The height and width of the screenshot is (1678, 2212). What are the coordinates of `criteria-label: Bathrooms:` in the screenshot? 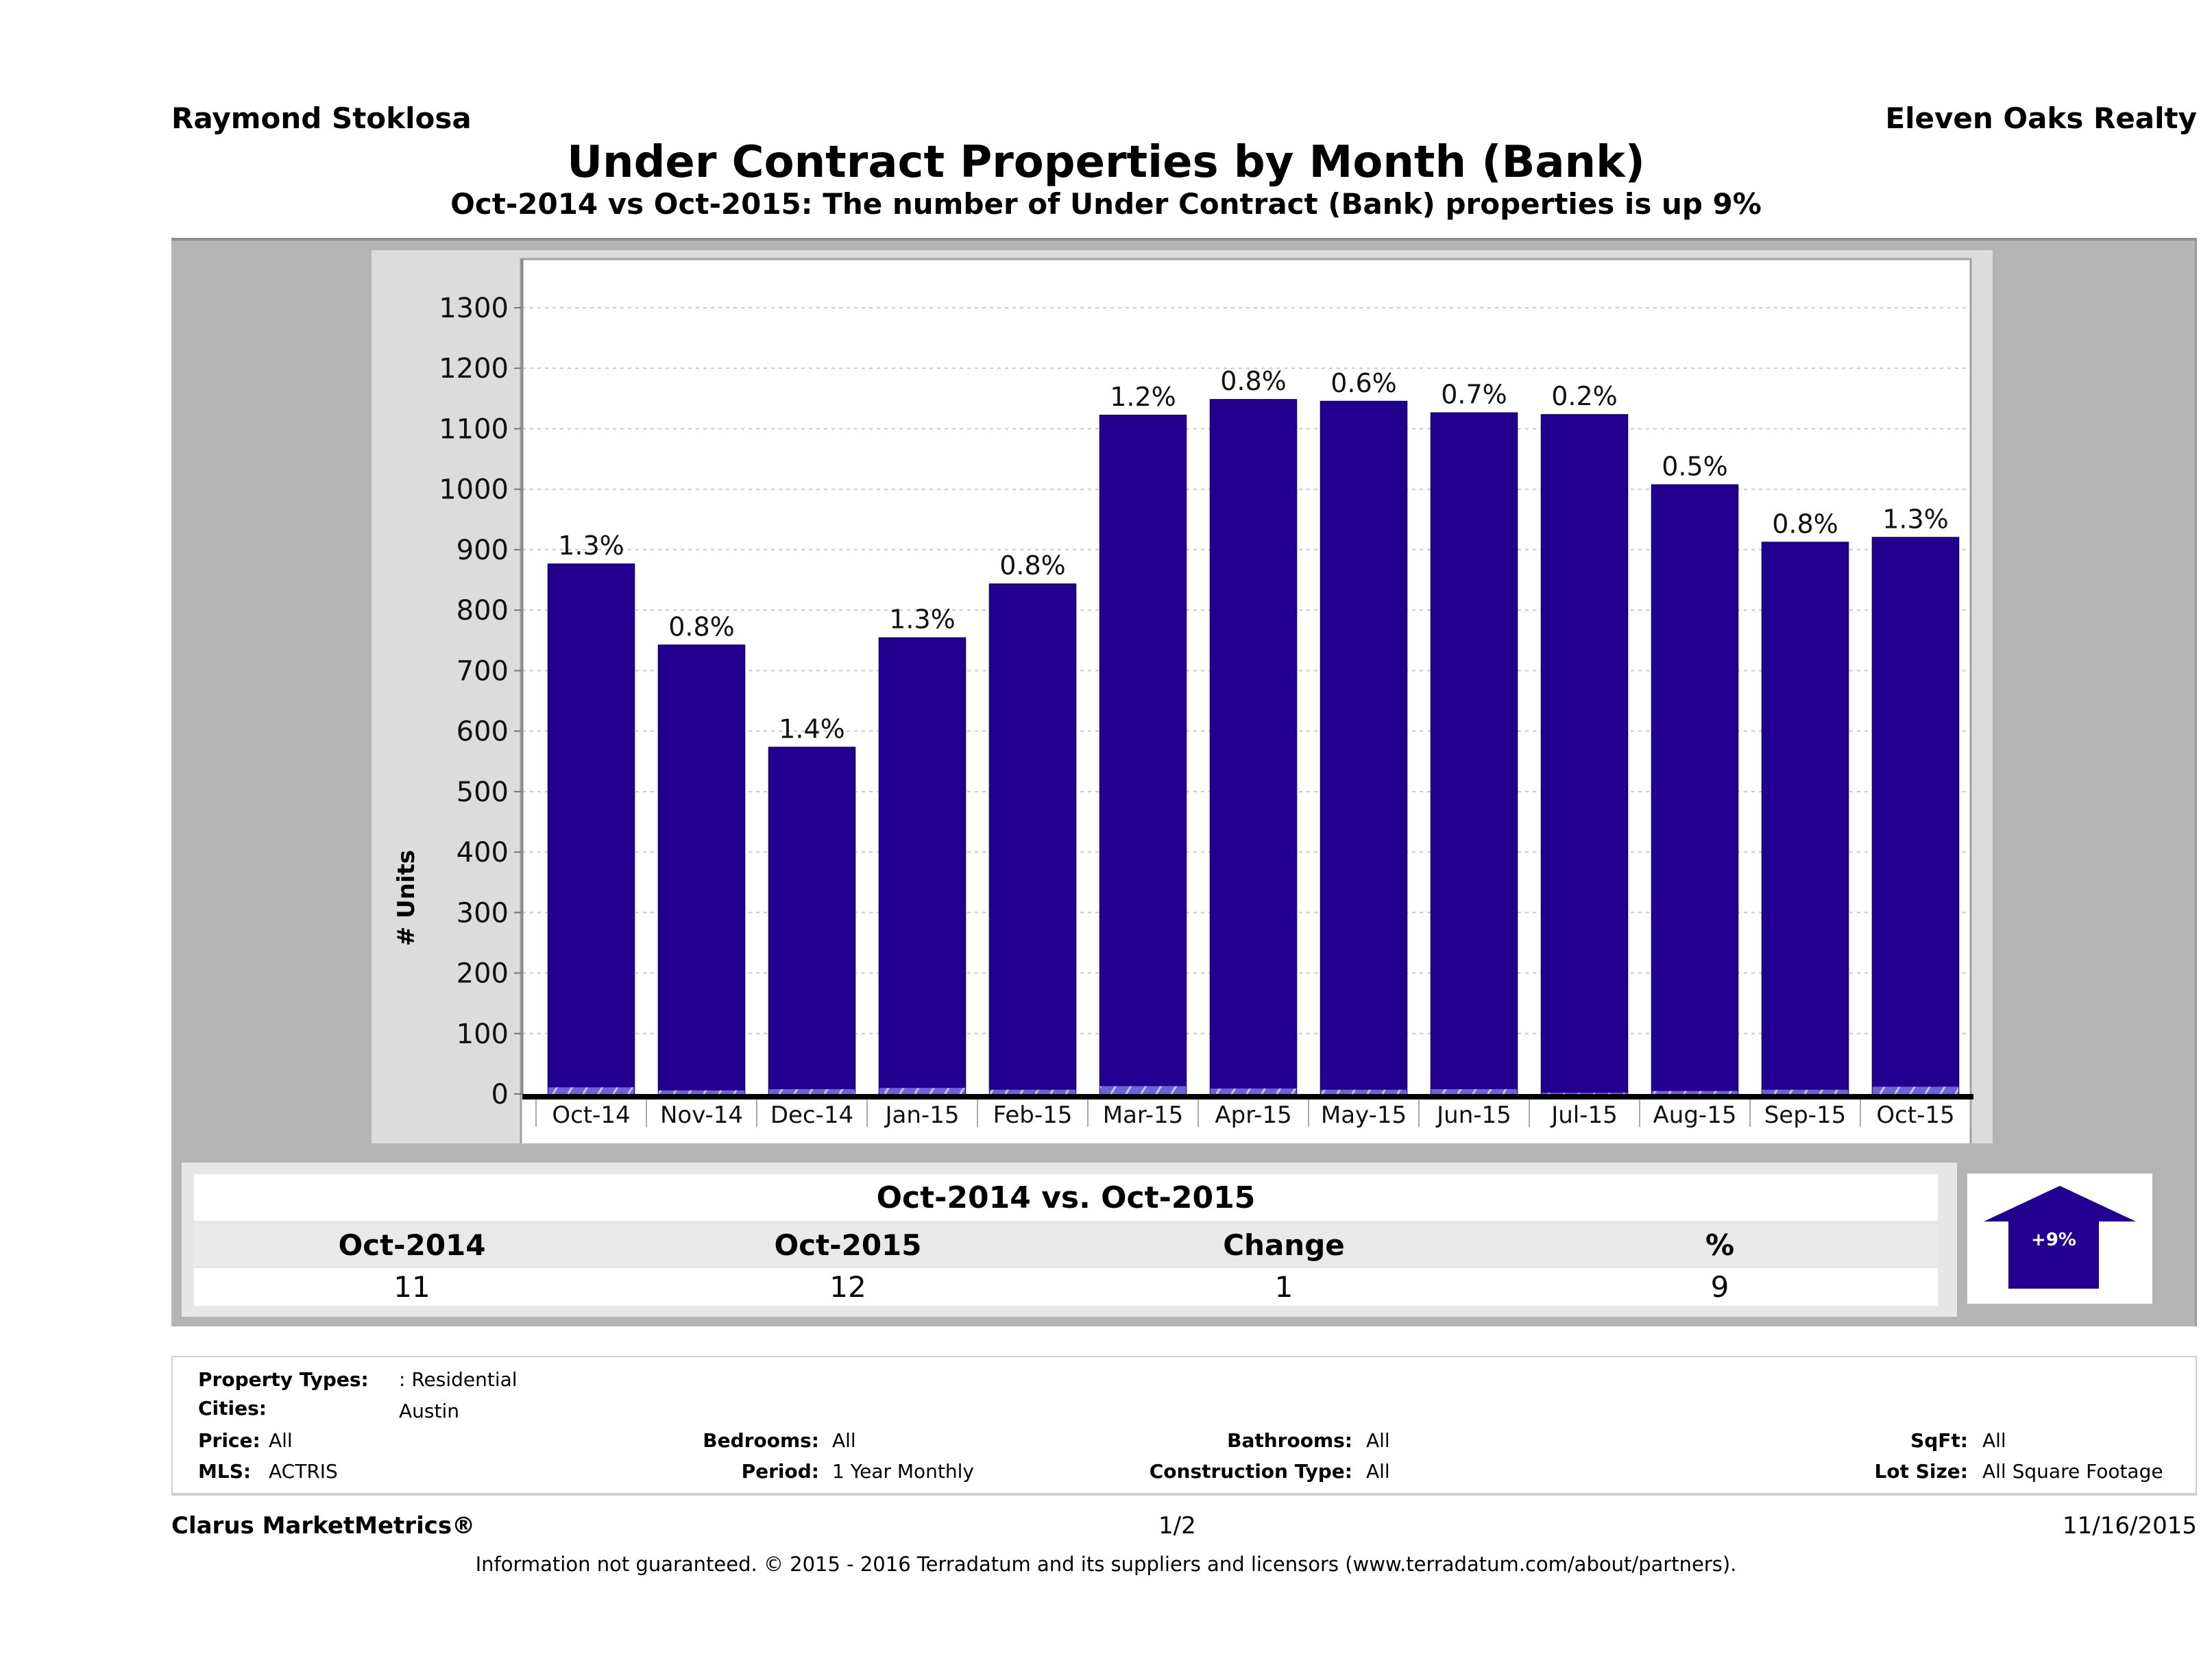 It's located at (1290, 1440).